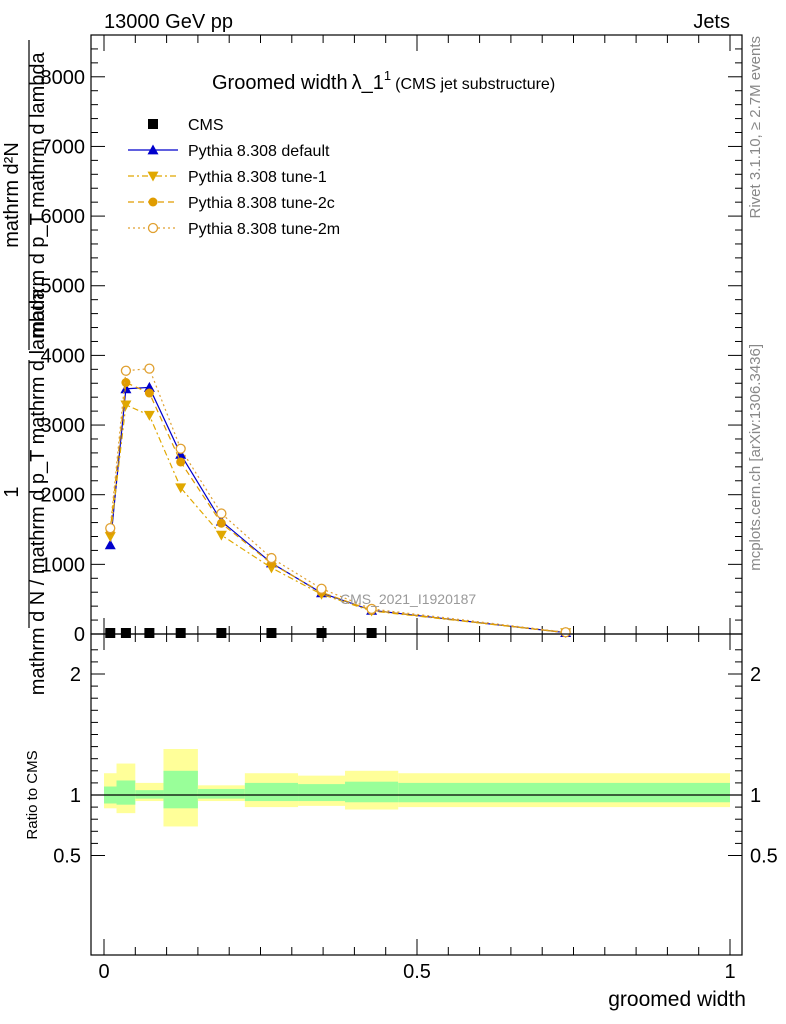 This screenshot has height=1024, width=786. I want to click on x-tick-label: 1, so click(729, 972).